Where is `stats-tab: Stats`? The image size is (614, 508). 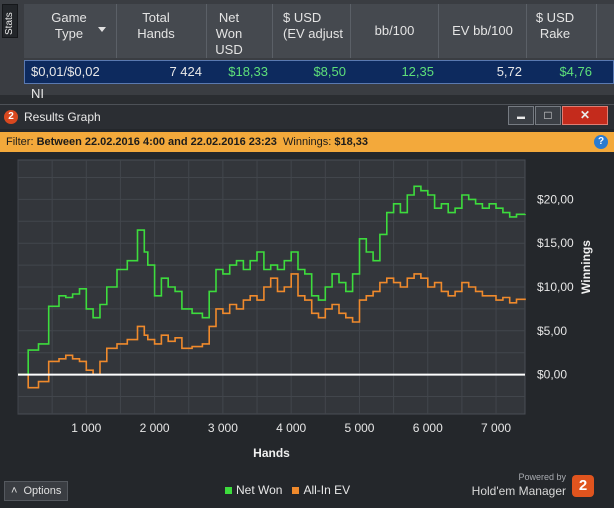
stats-tab: Stats is located at coordinates (10, 21).